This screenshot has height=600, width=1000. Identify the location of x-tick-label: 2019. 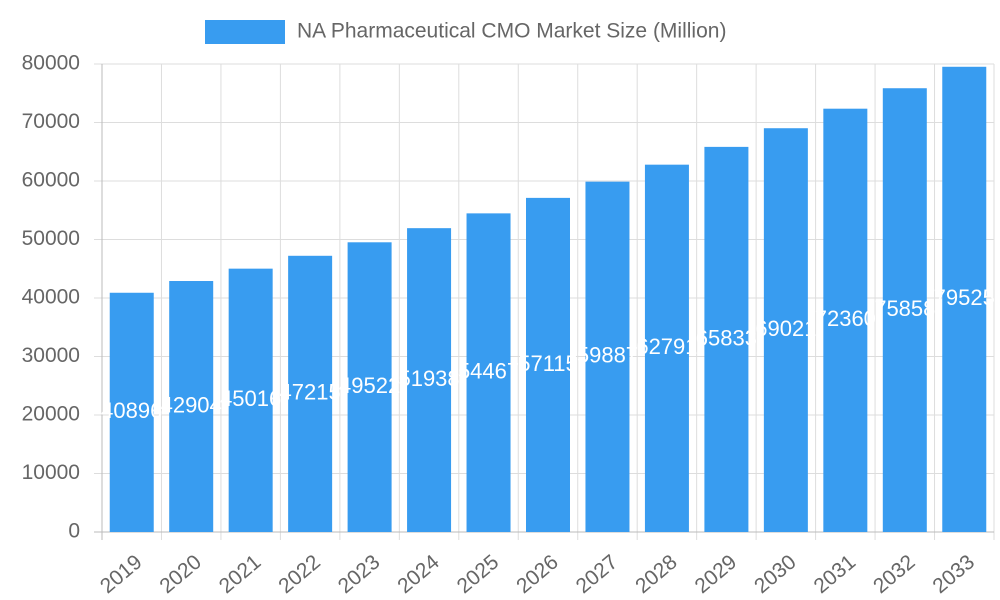
(121, 574).